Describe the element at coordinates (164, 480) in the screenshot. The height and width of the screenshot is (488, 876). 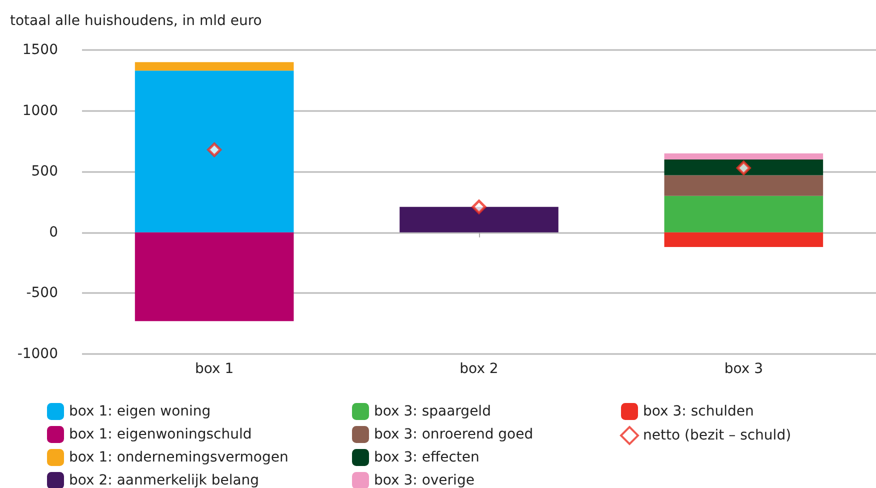
I see `legend-label: box 2: aanmerkelijk belang` at that location.